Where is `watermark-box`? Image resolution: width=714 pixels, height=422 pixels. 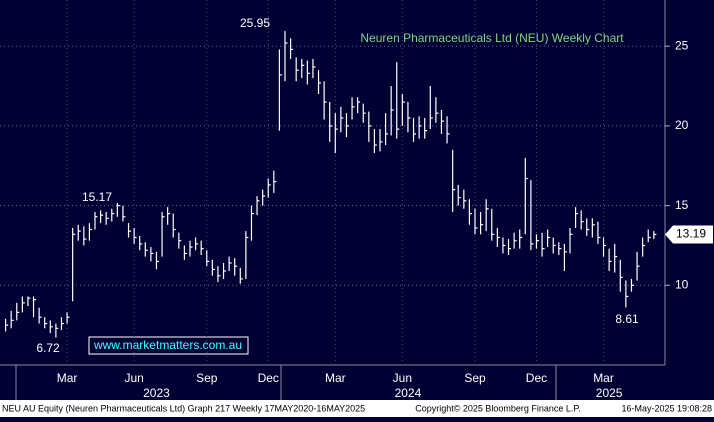 watermark-box is located at coordinates (168, 345).